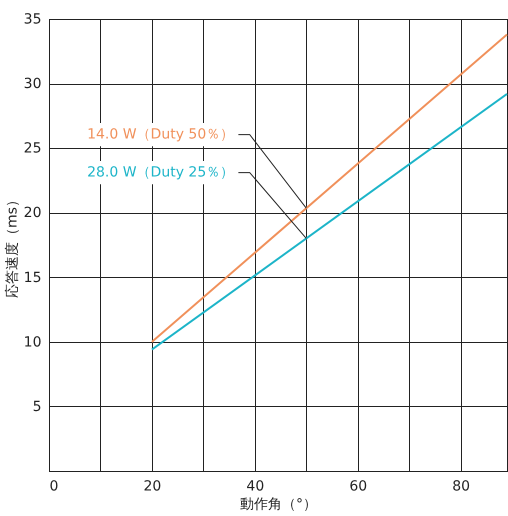 This screenshot has height=516, width=508. Describe the element at coordinates (278, 504) in the screenshot. I see `x-axis-title: 動作角（°）` at that location.